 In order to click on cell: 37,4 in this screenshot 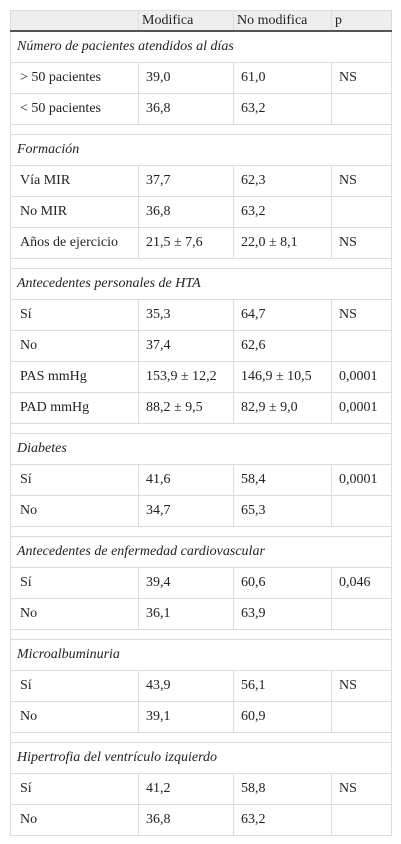, I will do `click(186, 346)`.